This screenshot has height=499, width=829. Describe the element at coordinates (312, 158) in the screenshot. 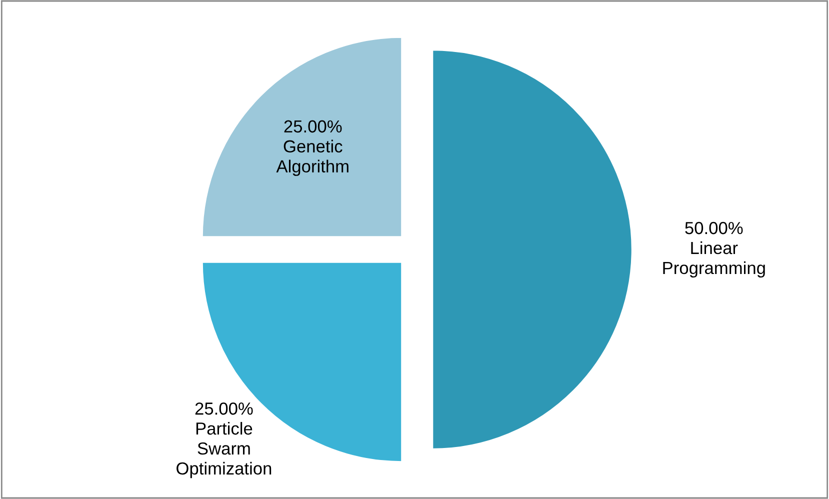

I see `slice-label: Genetic Algorithm` at that location.